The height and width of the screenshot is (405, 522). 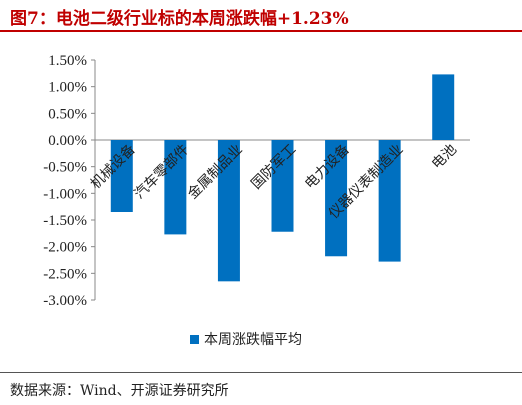 What do you see at coordinates (65, 221) in the screenshot?
I see `y-tick-label: -1.50%` at bounding box center [65, 221].